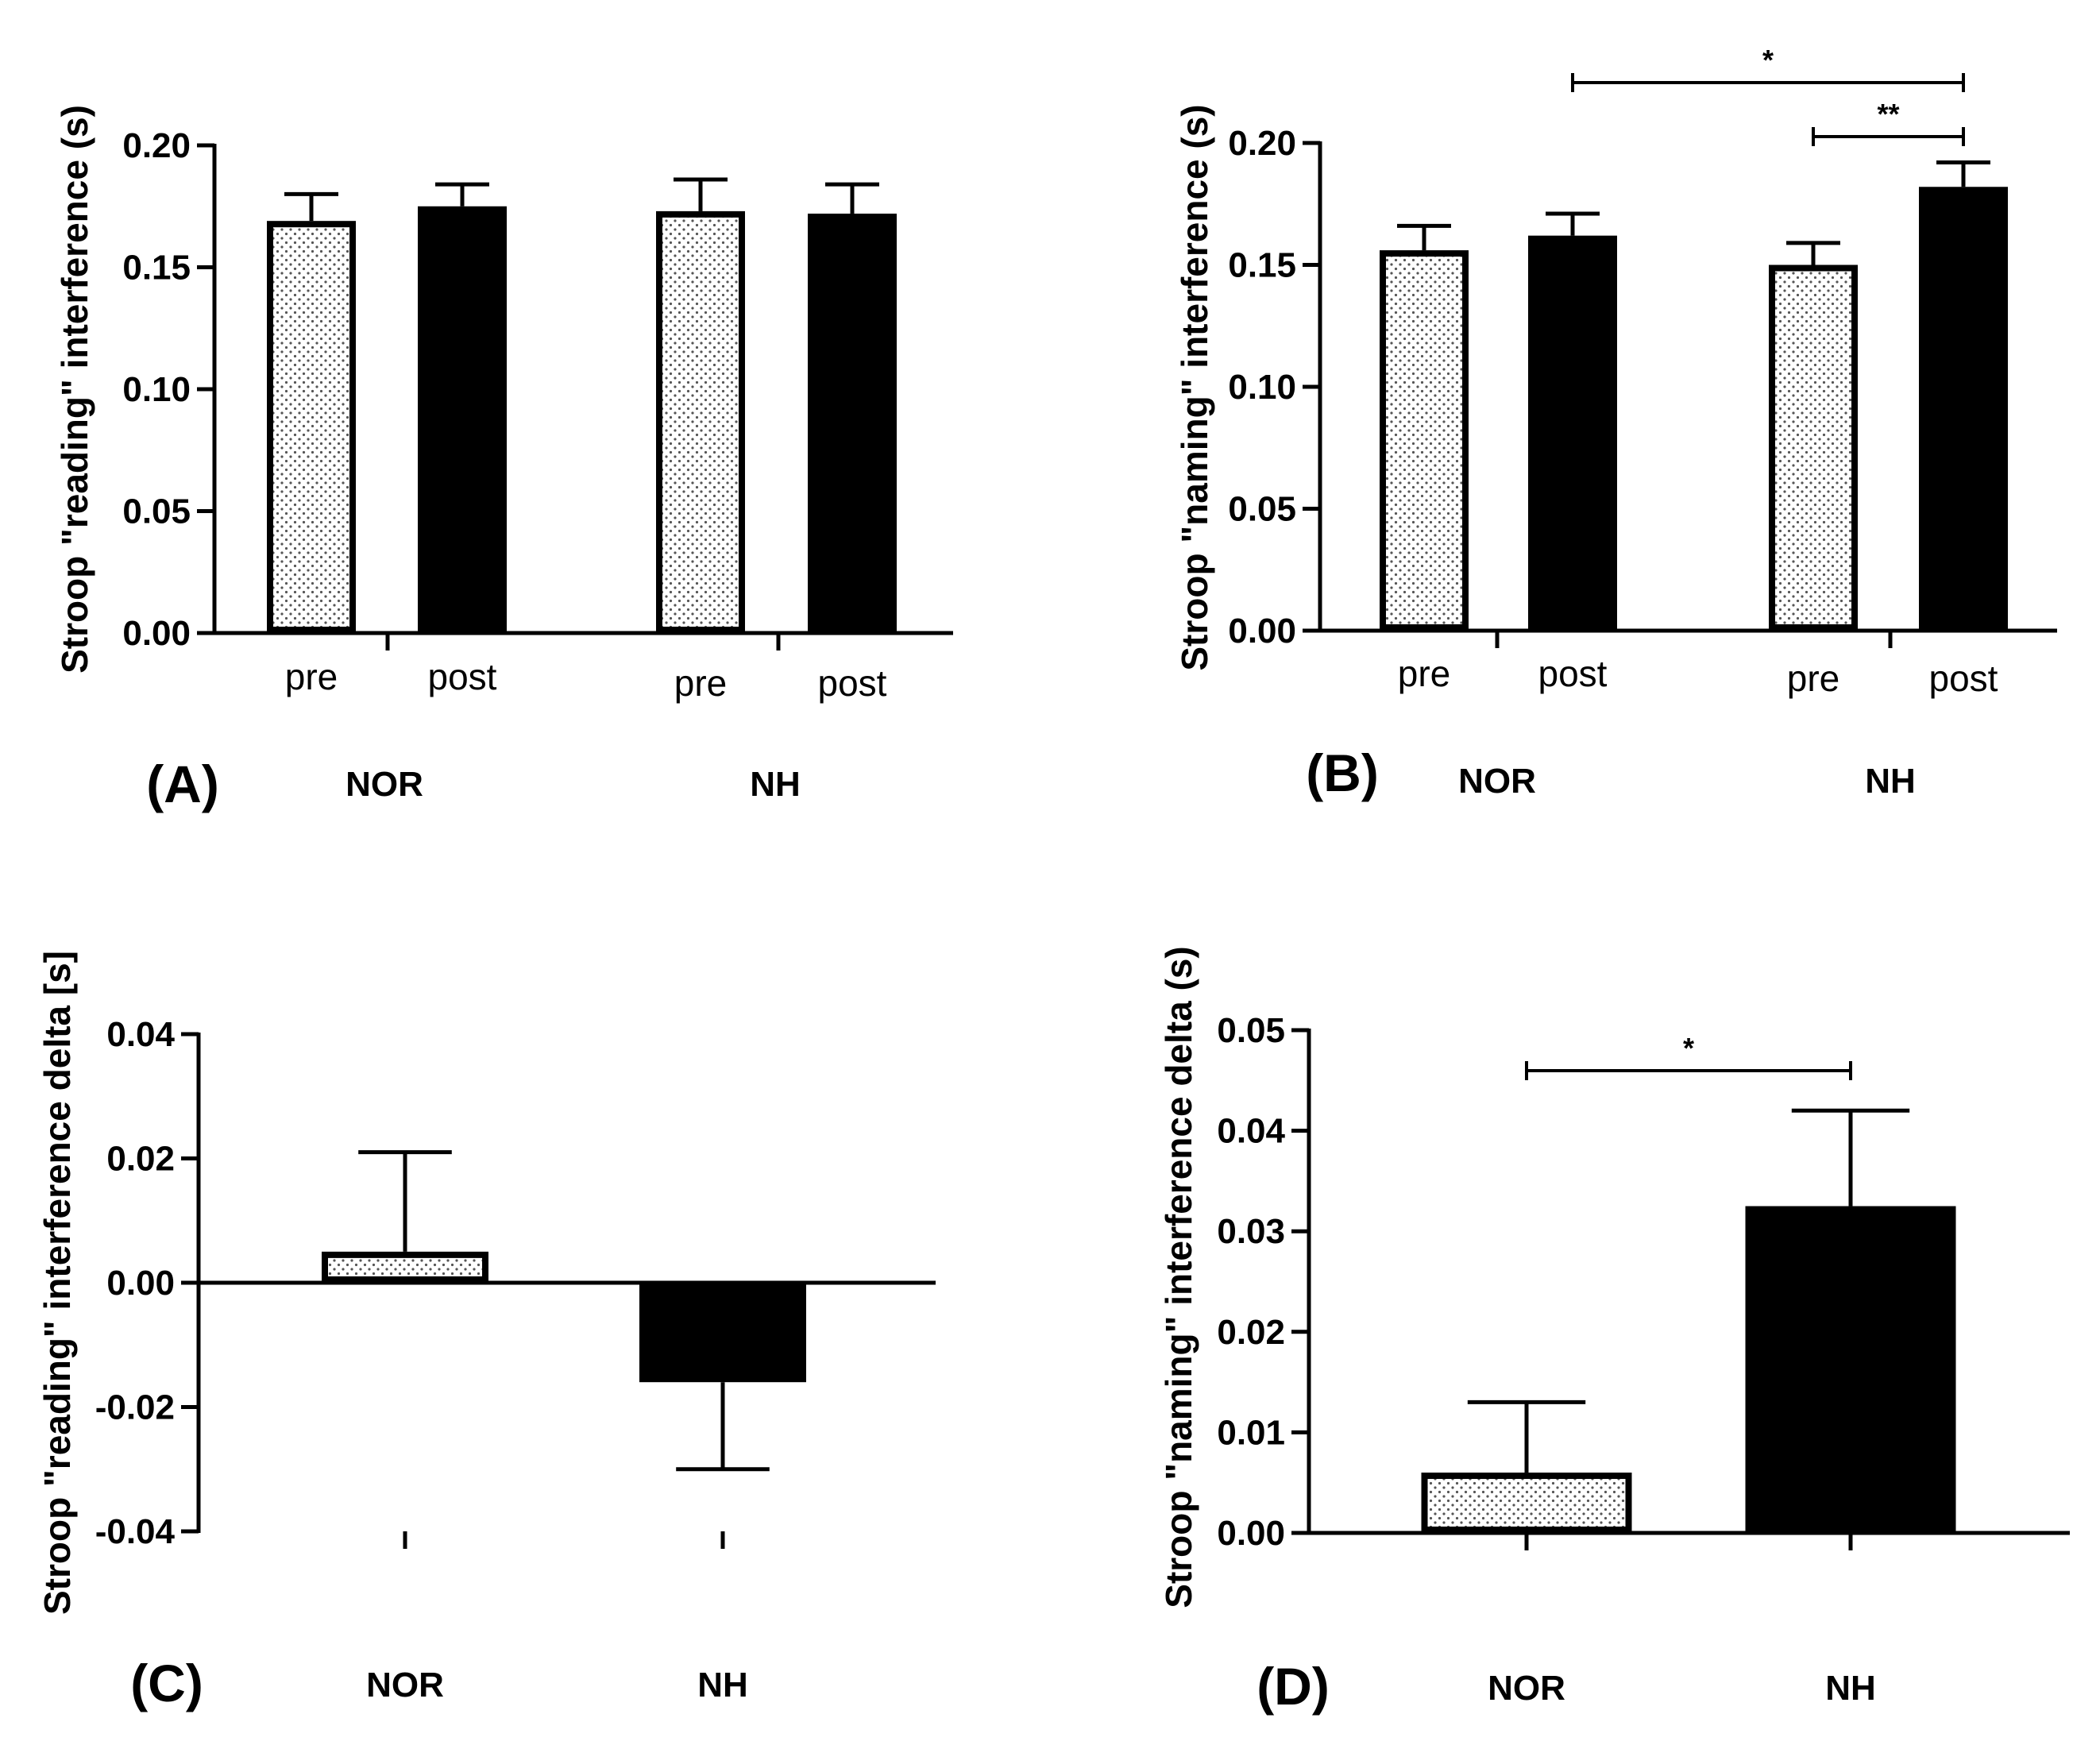  What do you see at coordinates (1888, 114) in the screenshot?
I see `panel-b-significance-label: **` at bounding box center [1888, 114].